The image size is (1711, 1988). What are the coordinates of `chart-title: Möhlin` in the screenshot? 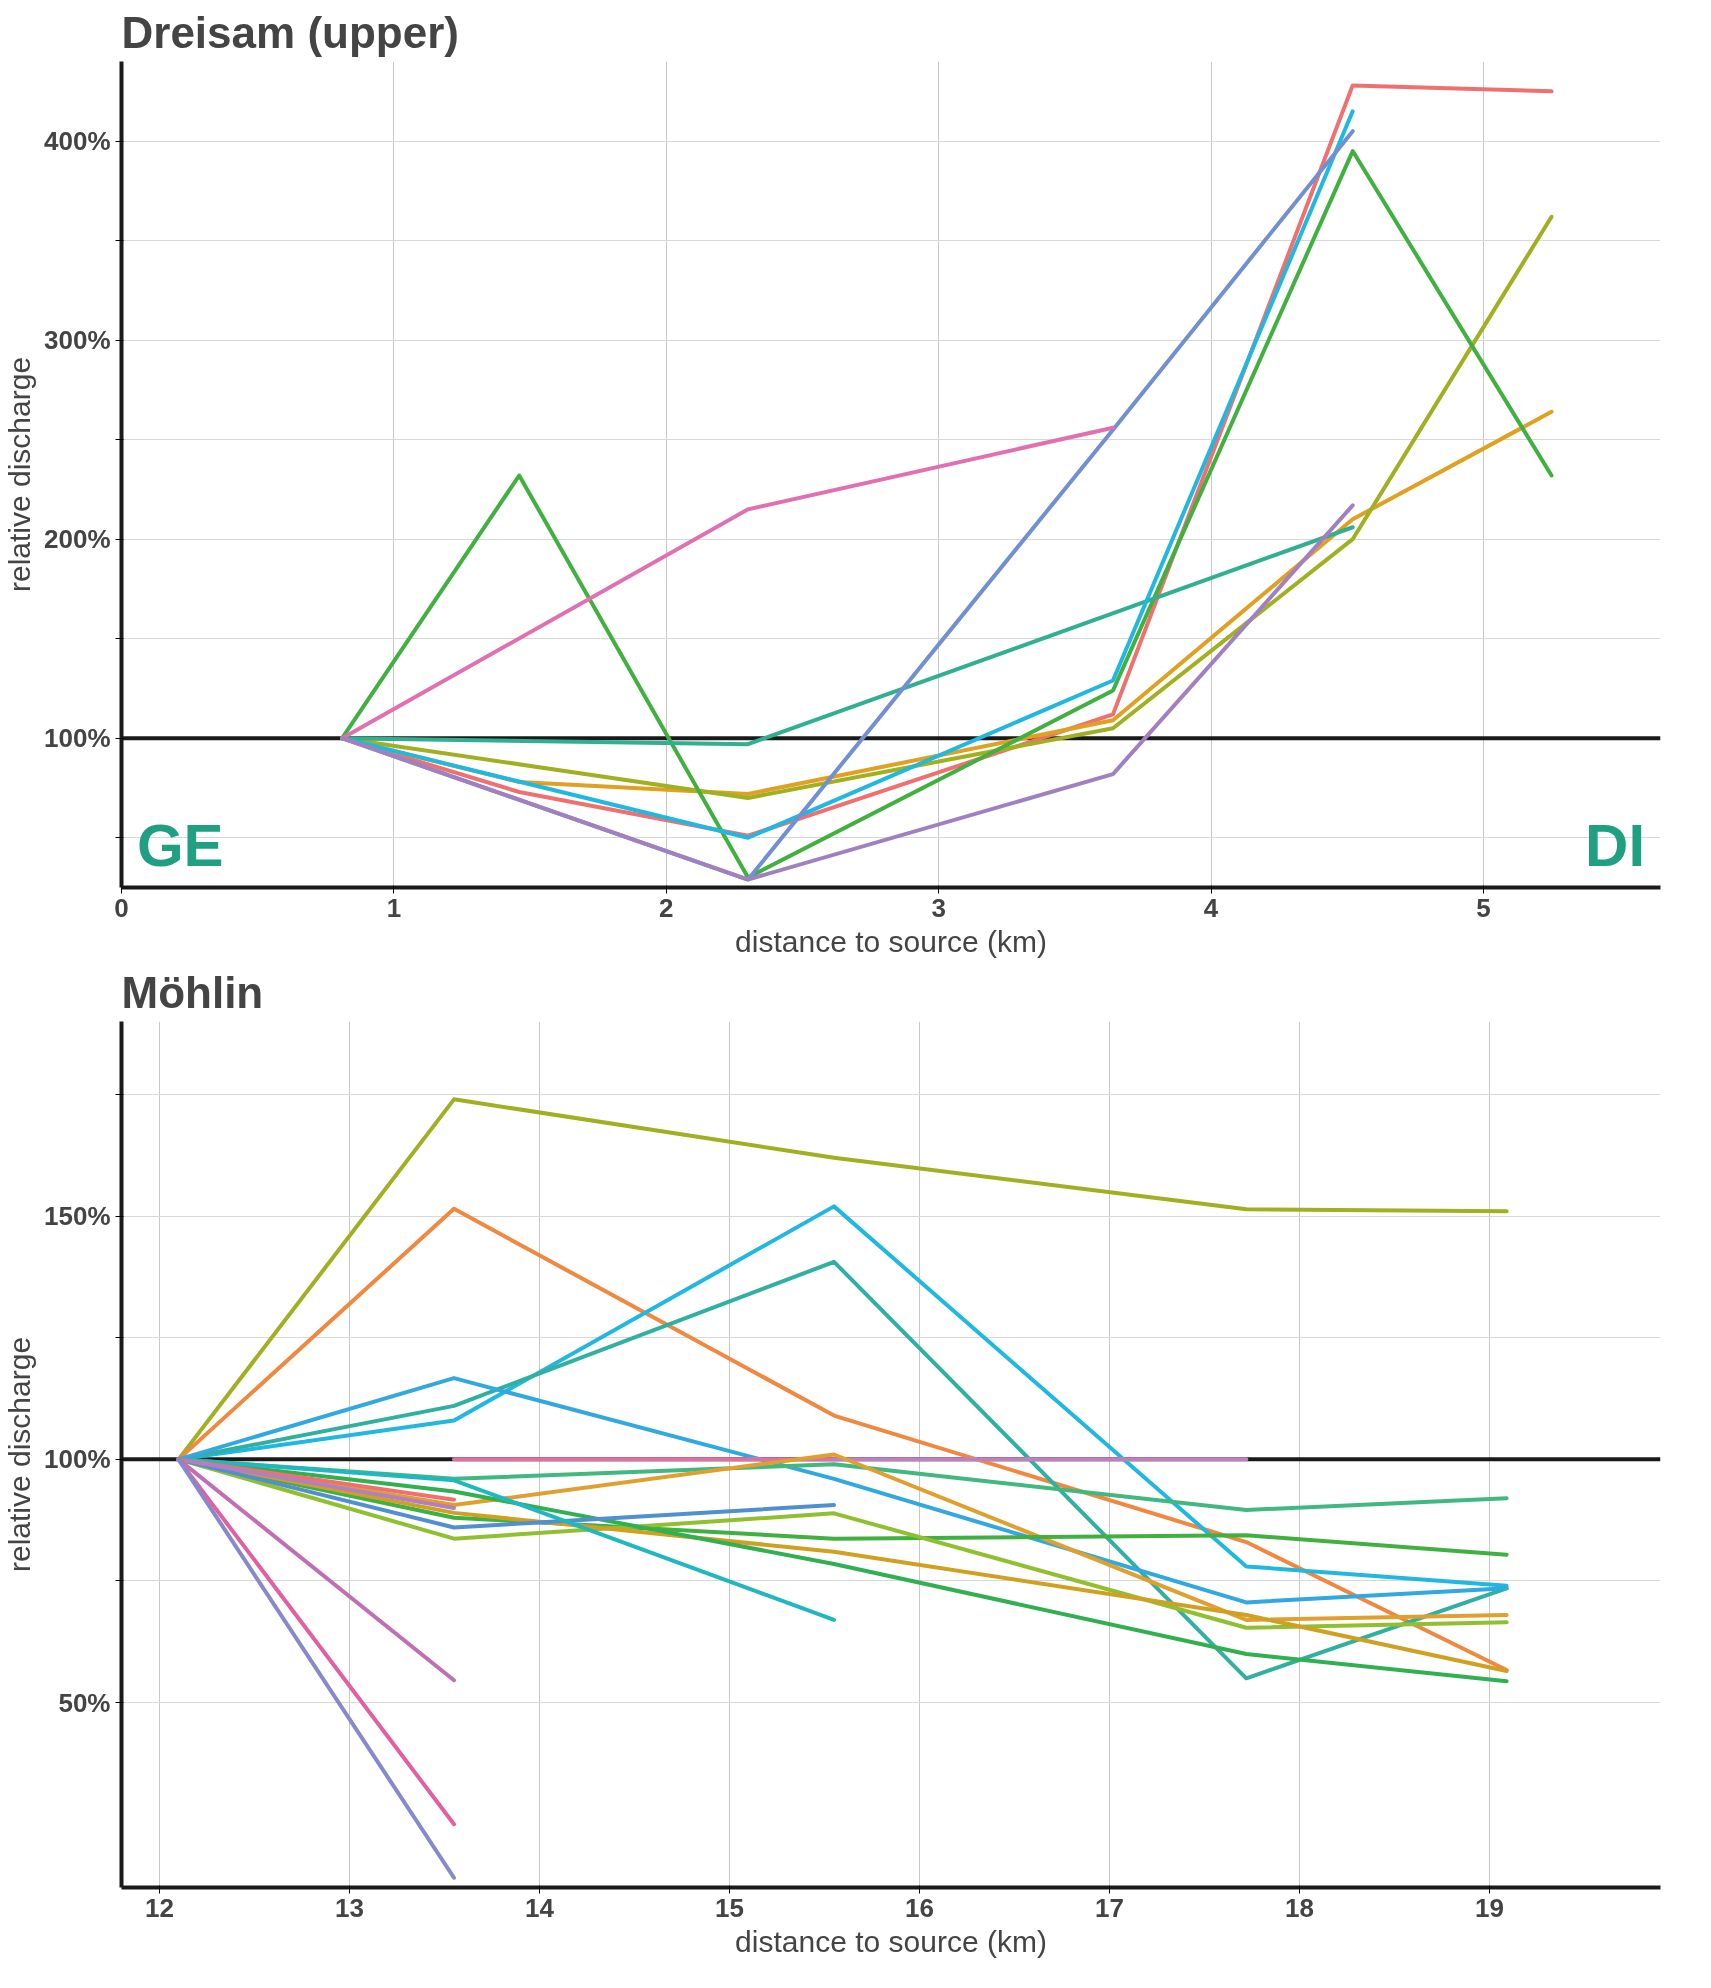 It's located at (192, 992).